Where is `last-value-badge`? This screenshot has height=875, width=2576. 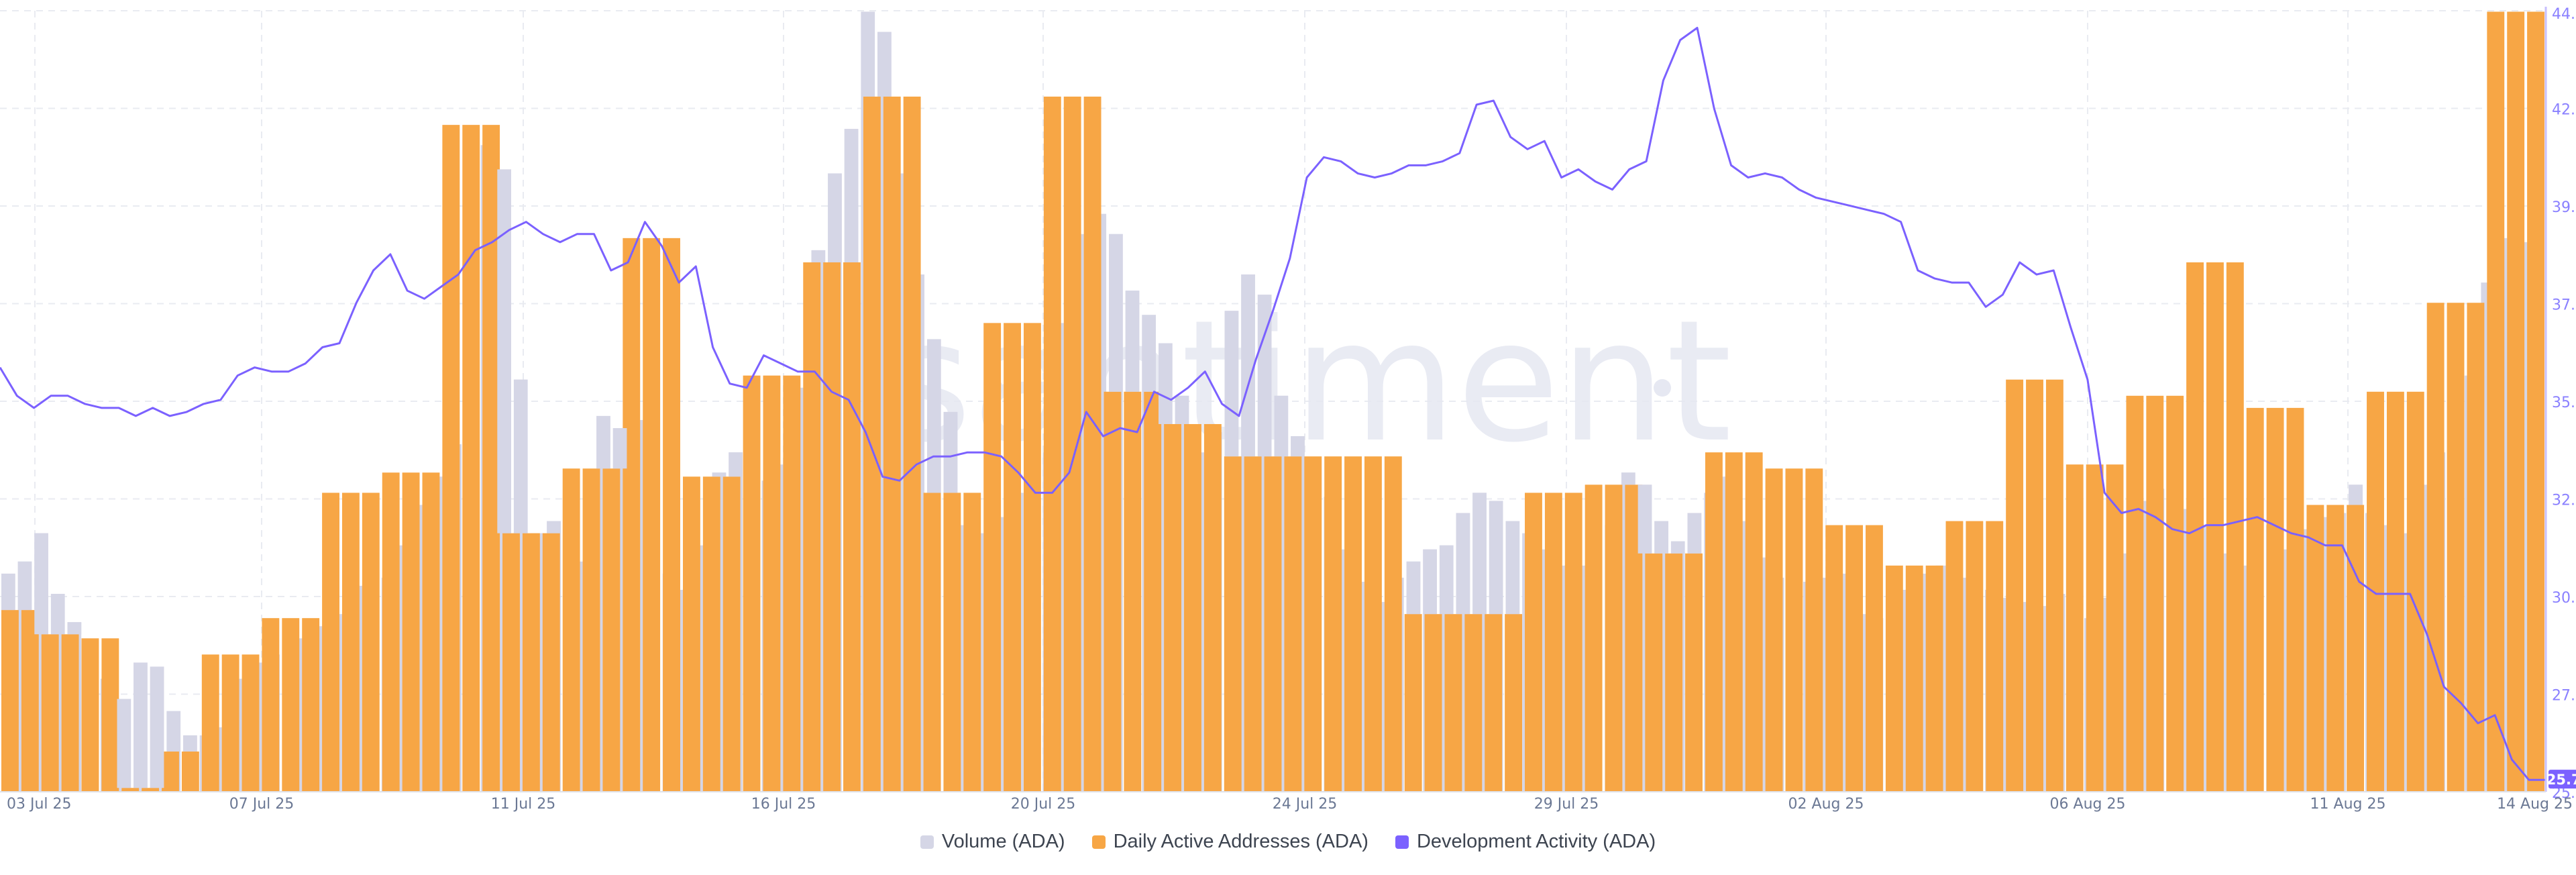
last-value-badge is located at coordinates (2562, 779).